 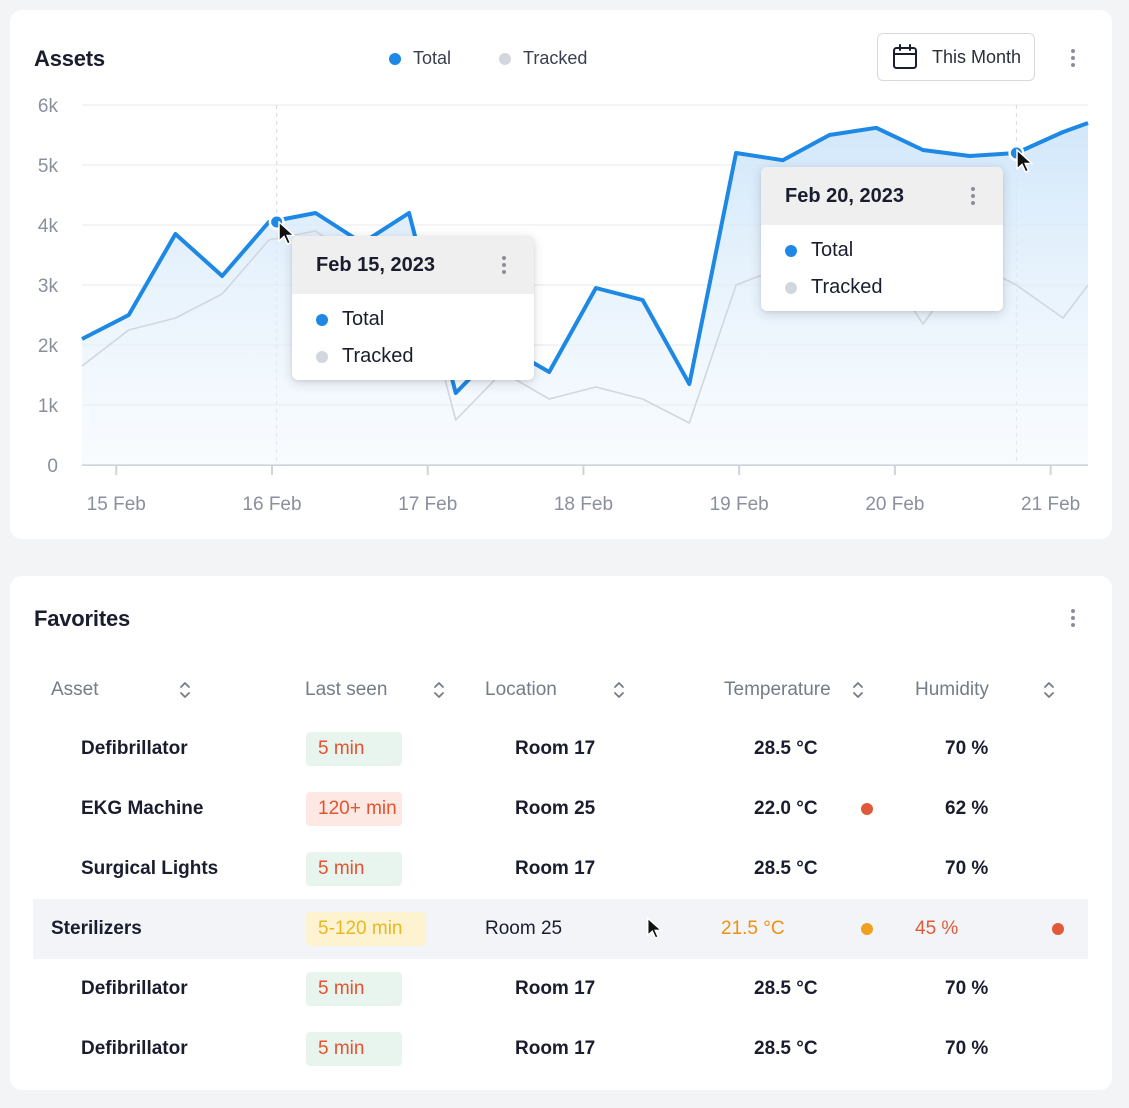 What do you see at coordinates (777, 689) in the screenshot?
I see `column-header-temperature: Temperature` at bounding box center [777, 689].